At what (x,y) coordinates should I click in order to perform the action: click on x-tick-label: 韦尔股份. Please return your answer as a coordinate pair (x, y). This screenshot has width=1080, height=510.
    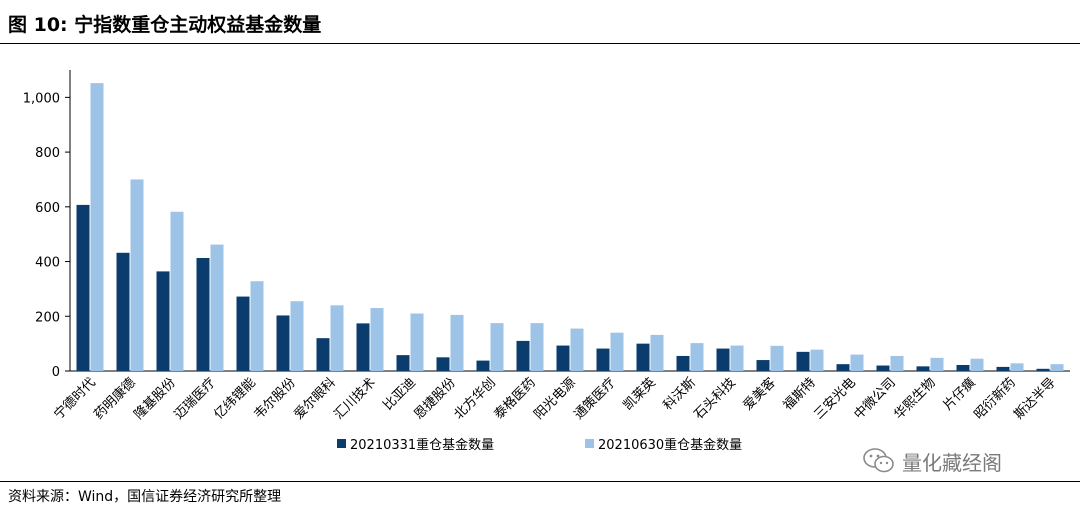
    Looking at the image, I should click on (274, 398).